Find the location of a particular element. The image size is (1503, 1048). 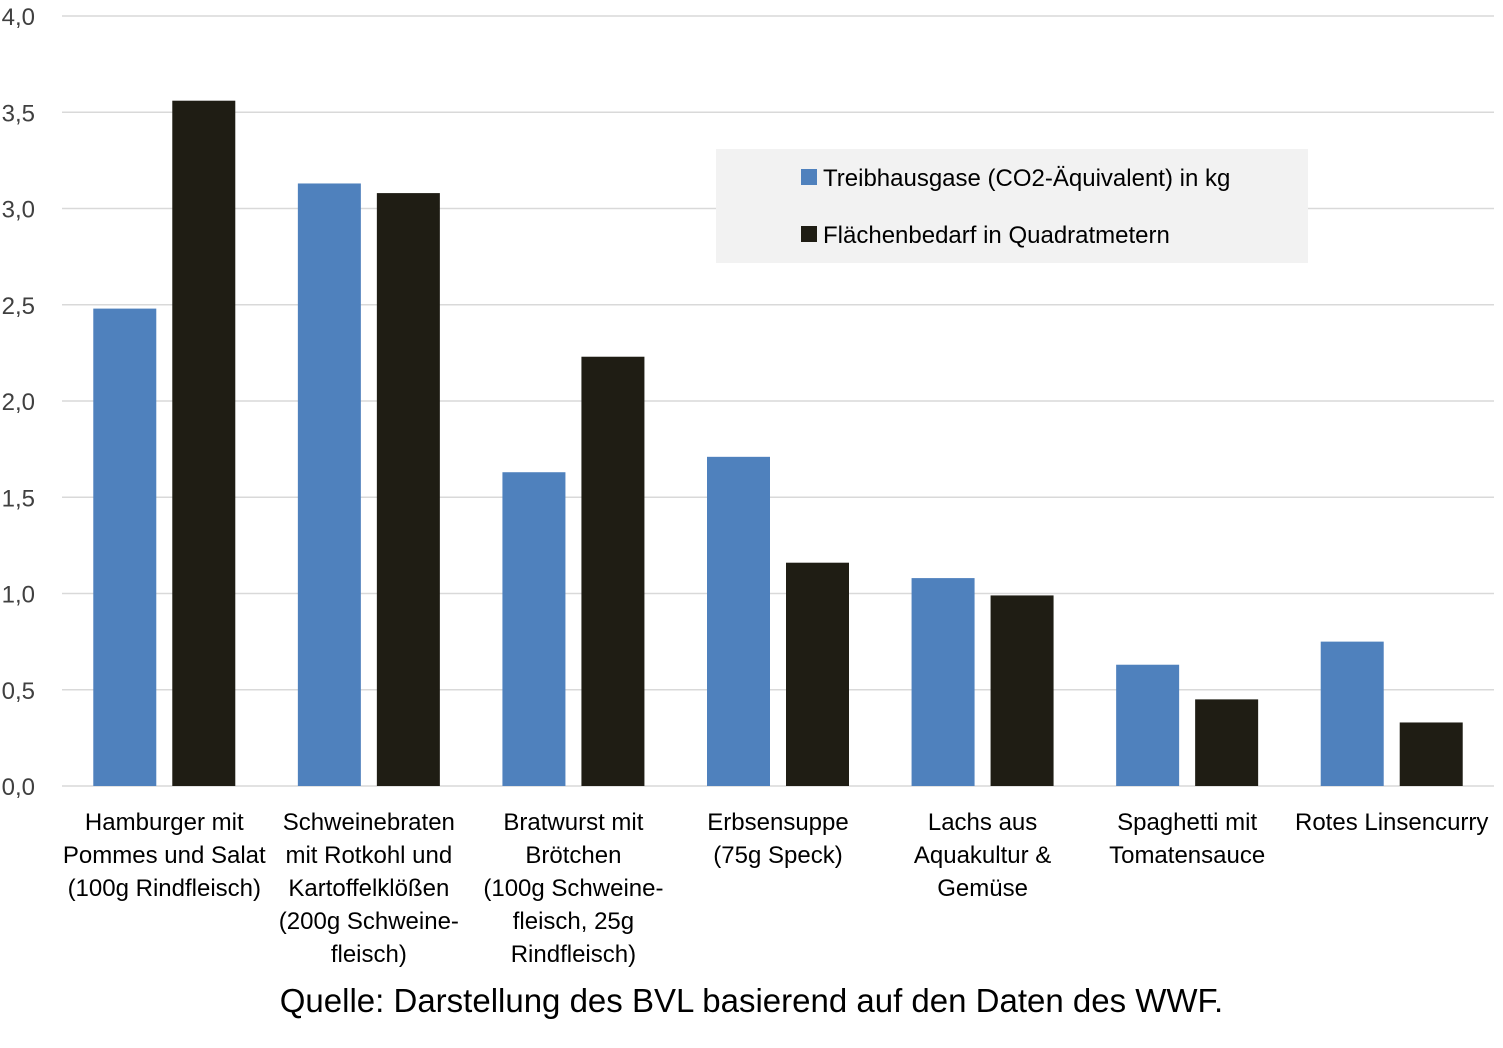

x-category-label-line: (100g Rindfleisch) is located at coordinates (164, 888).